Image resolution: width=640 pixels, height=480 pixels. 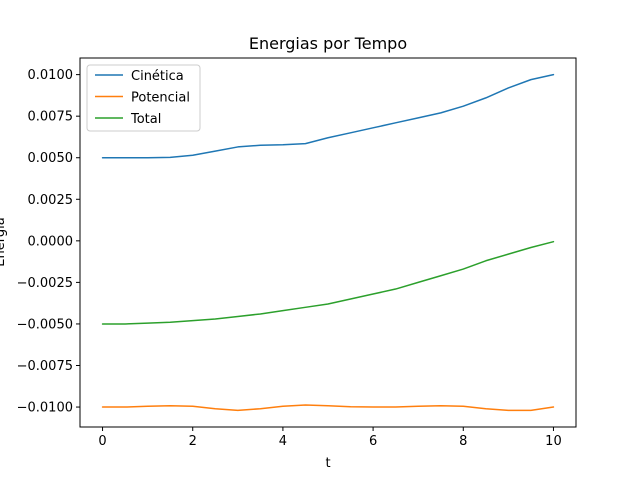 I want to click on y-axis-label: Energia, so click(x=4, y=241).